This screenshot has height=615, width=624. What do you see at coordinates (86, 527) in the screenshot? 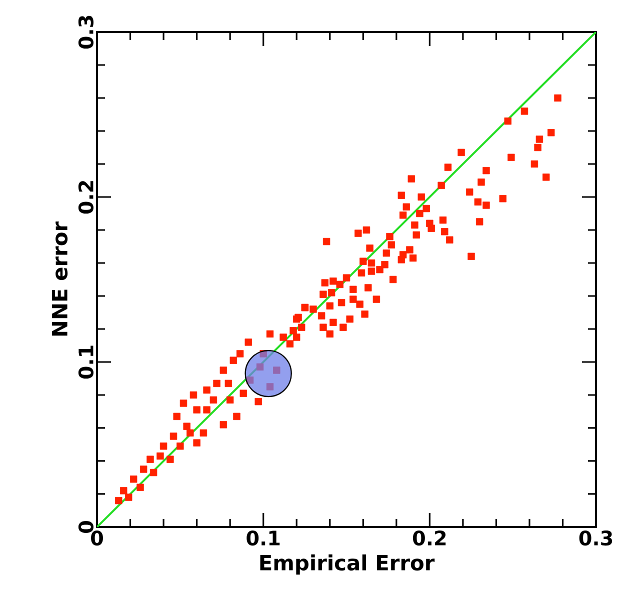
I see `y-tick-label: 0` at bounding box center [86, 527].